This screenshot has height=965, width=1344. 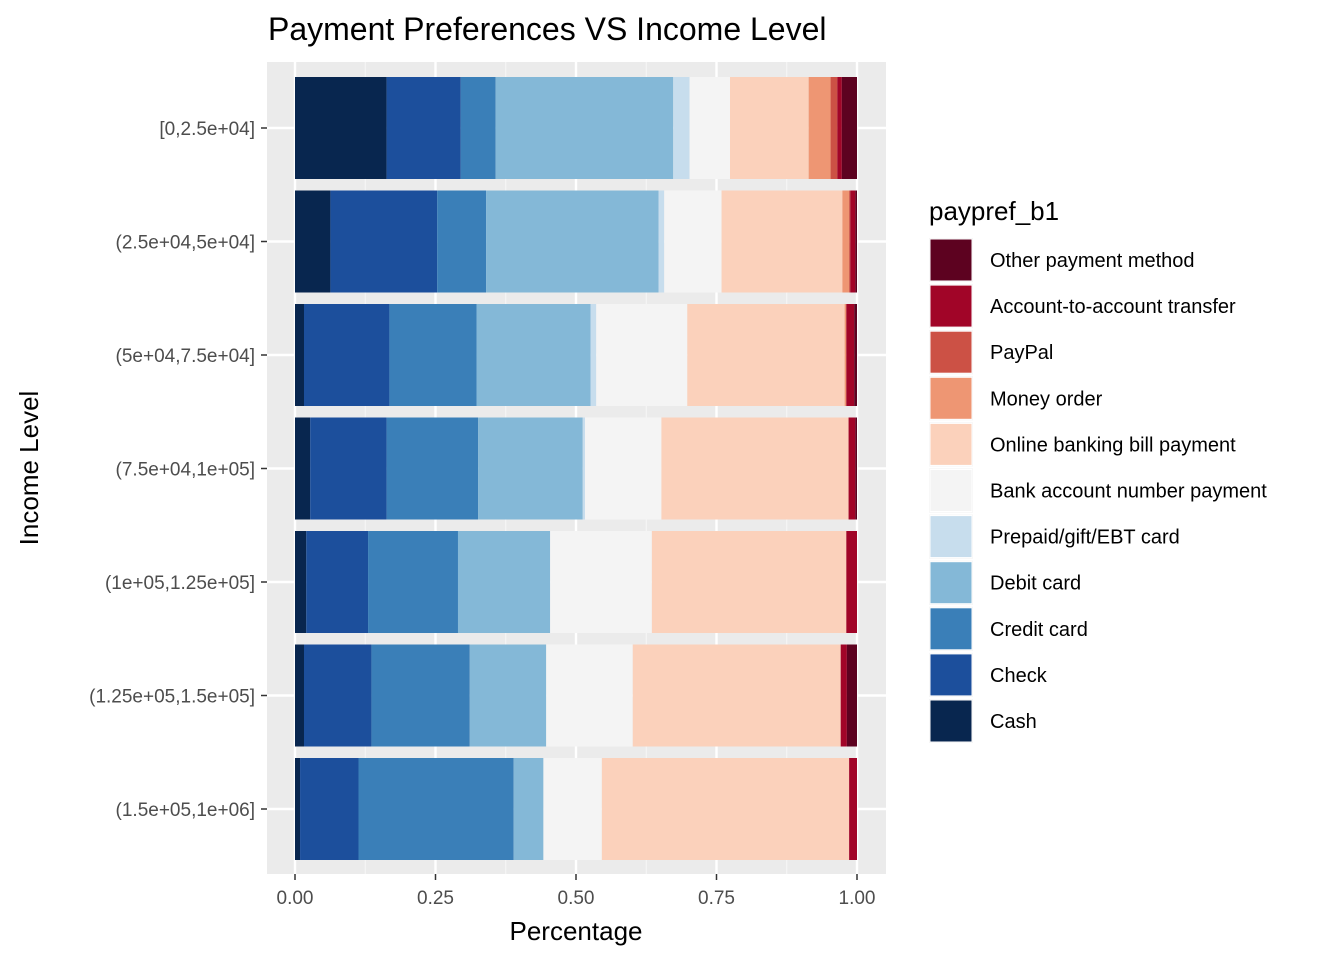 What do you see at coordinates (1113, 307) in the screenshot?
I see `legend-label: Account-to-account transfer` at bounding box center [1113, 307].